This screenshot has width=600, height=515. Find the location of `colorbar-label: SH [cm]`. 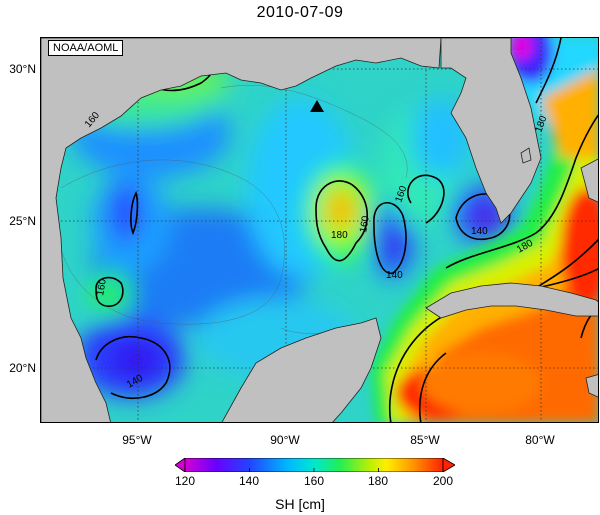

colorbar-label: SH [cm] is located at coordinates (300, 504).